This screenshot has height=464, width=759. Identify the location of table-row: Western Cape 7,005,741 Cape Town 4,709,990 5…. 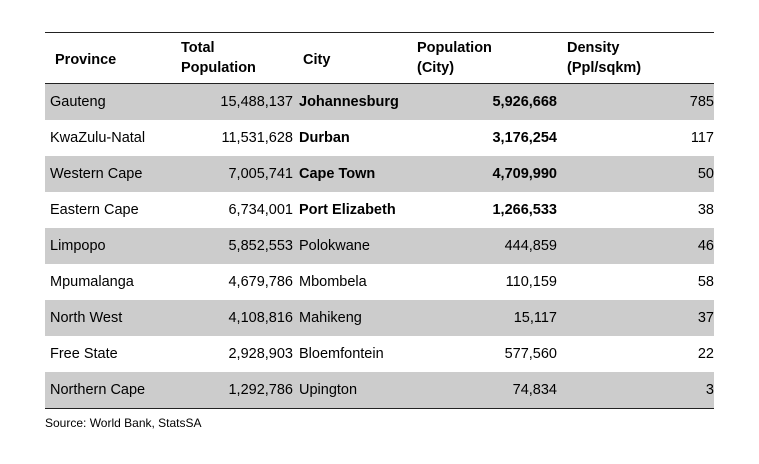
(379, 174).